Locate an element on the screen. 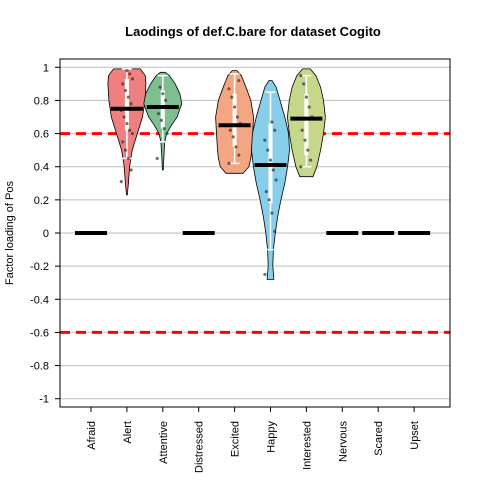 The width and height of the screenshot is (480, 480). y-tick-label-2: 0.6 is located at coordinates (41, 135).